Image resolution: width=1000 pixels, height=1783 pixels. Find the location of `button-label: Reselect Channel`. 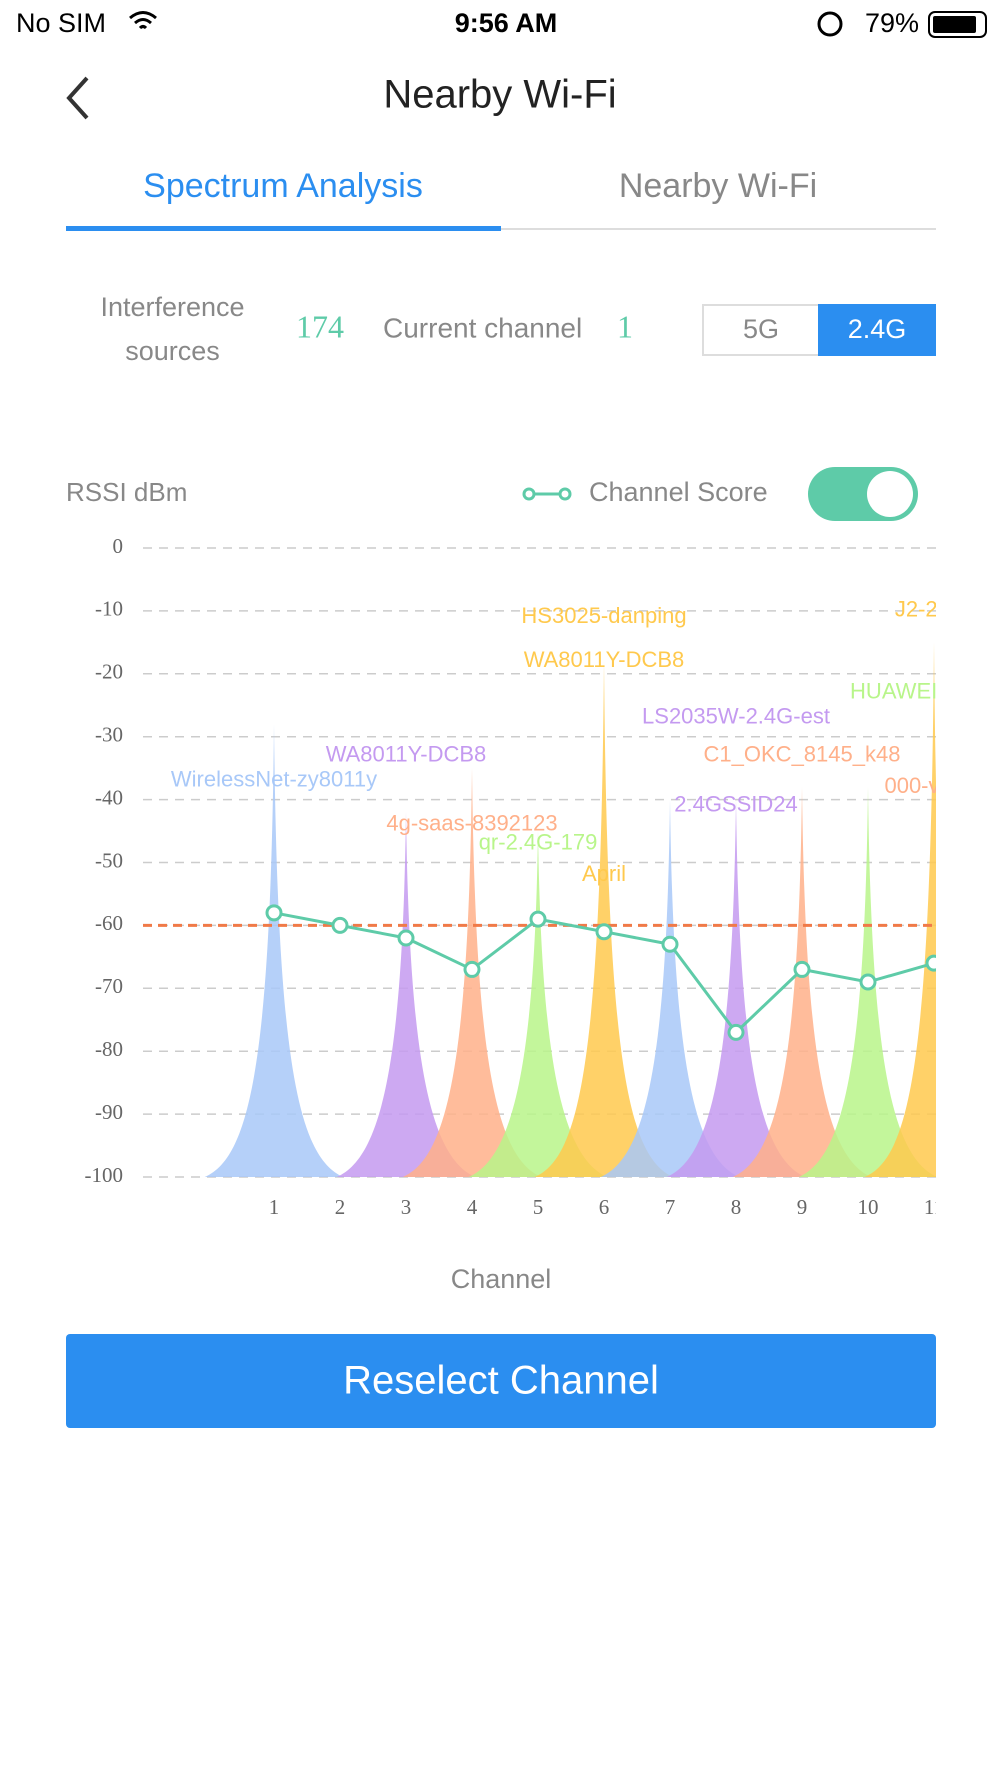

button-label: Reselect Channel is located at coordinates (501, 1381).